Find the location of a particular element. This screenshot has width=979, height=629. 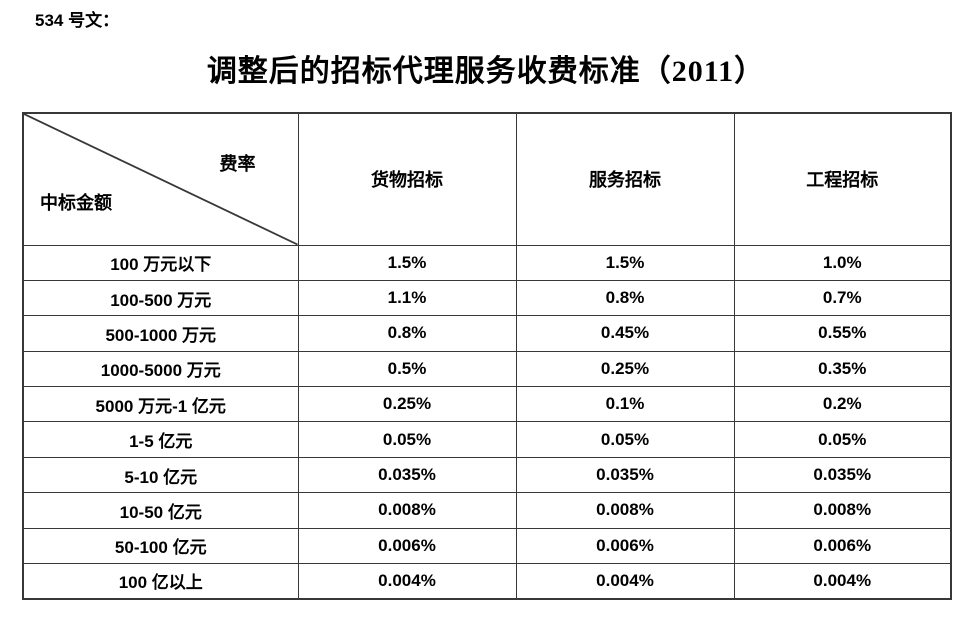

table-row: 5-10 亿元 0.035% 0.035% 0.035% is located at coordinates (487, 475).